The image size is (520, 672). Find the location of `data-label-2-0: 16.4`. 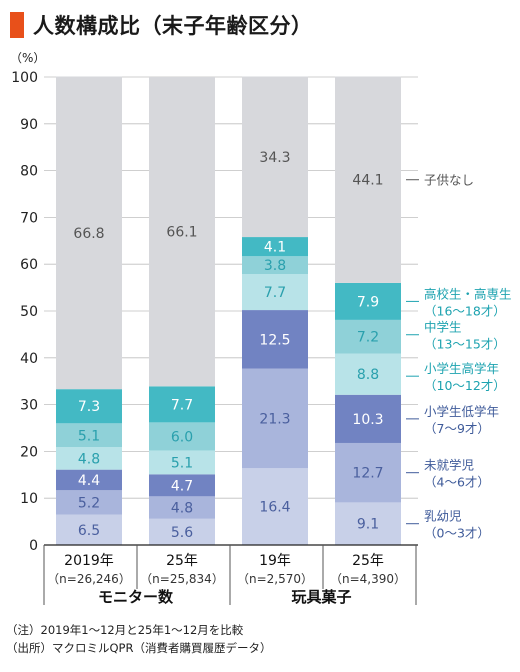

data-label-2-0: 16.4 is located at coordinates (274, 508).